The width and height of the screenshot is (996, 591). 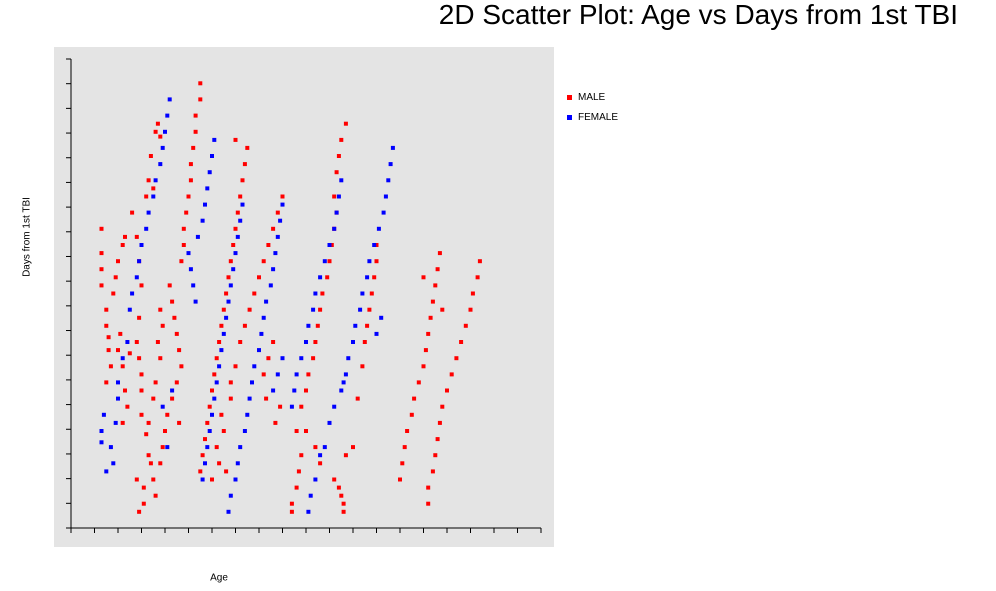 I want to click on legend: MALE FEMALE, so click(x=592, y=107).